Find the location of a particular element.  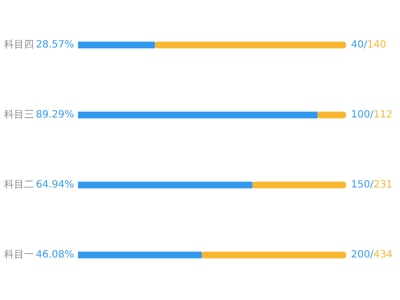

data-label: 200/434 is located at coordinates (372, 255).